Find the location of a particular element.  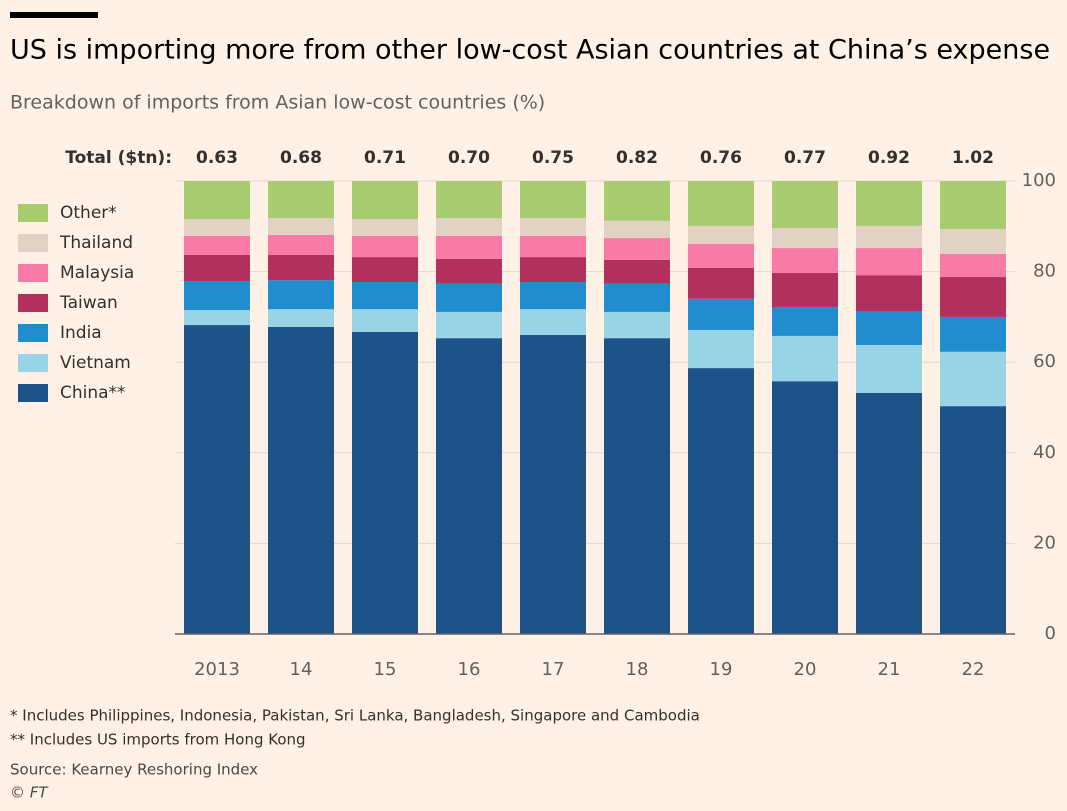

total-label: 0.82 is located at coordinates (637, 158).